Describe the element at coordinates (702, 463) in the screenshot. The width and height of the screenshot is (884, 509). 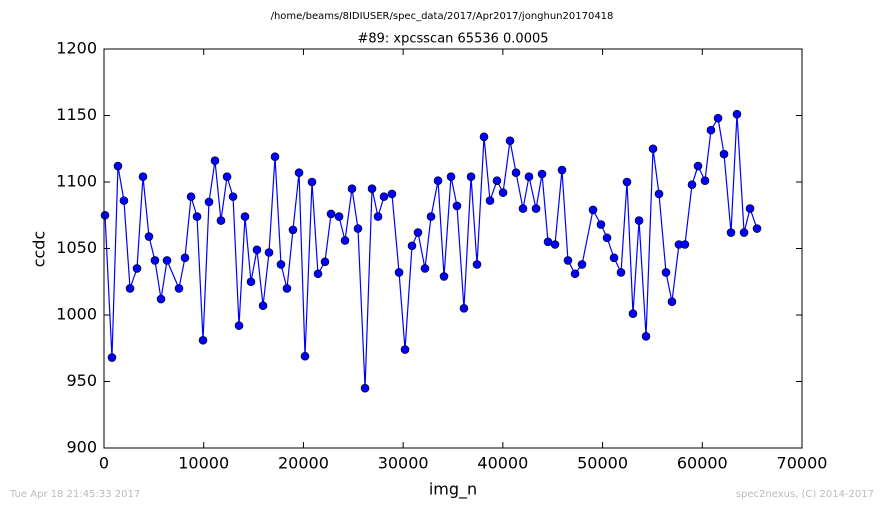
I see `x-tick-label: 60000` at that location.